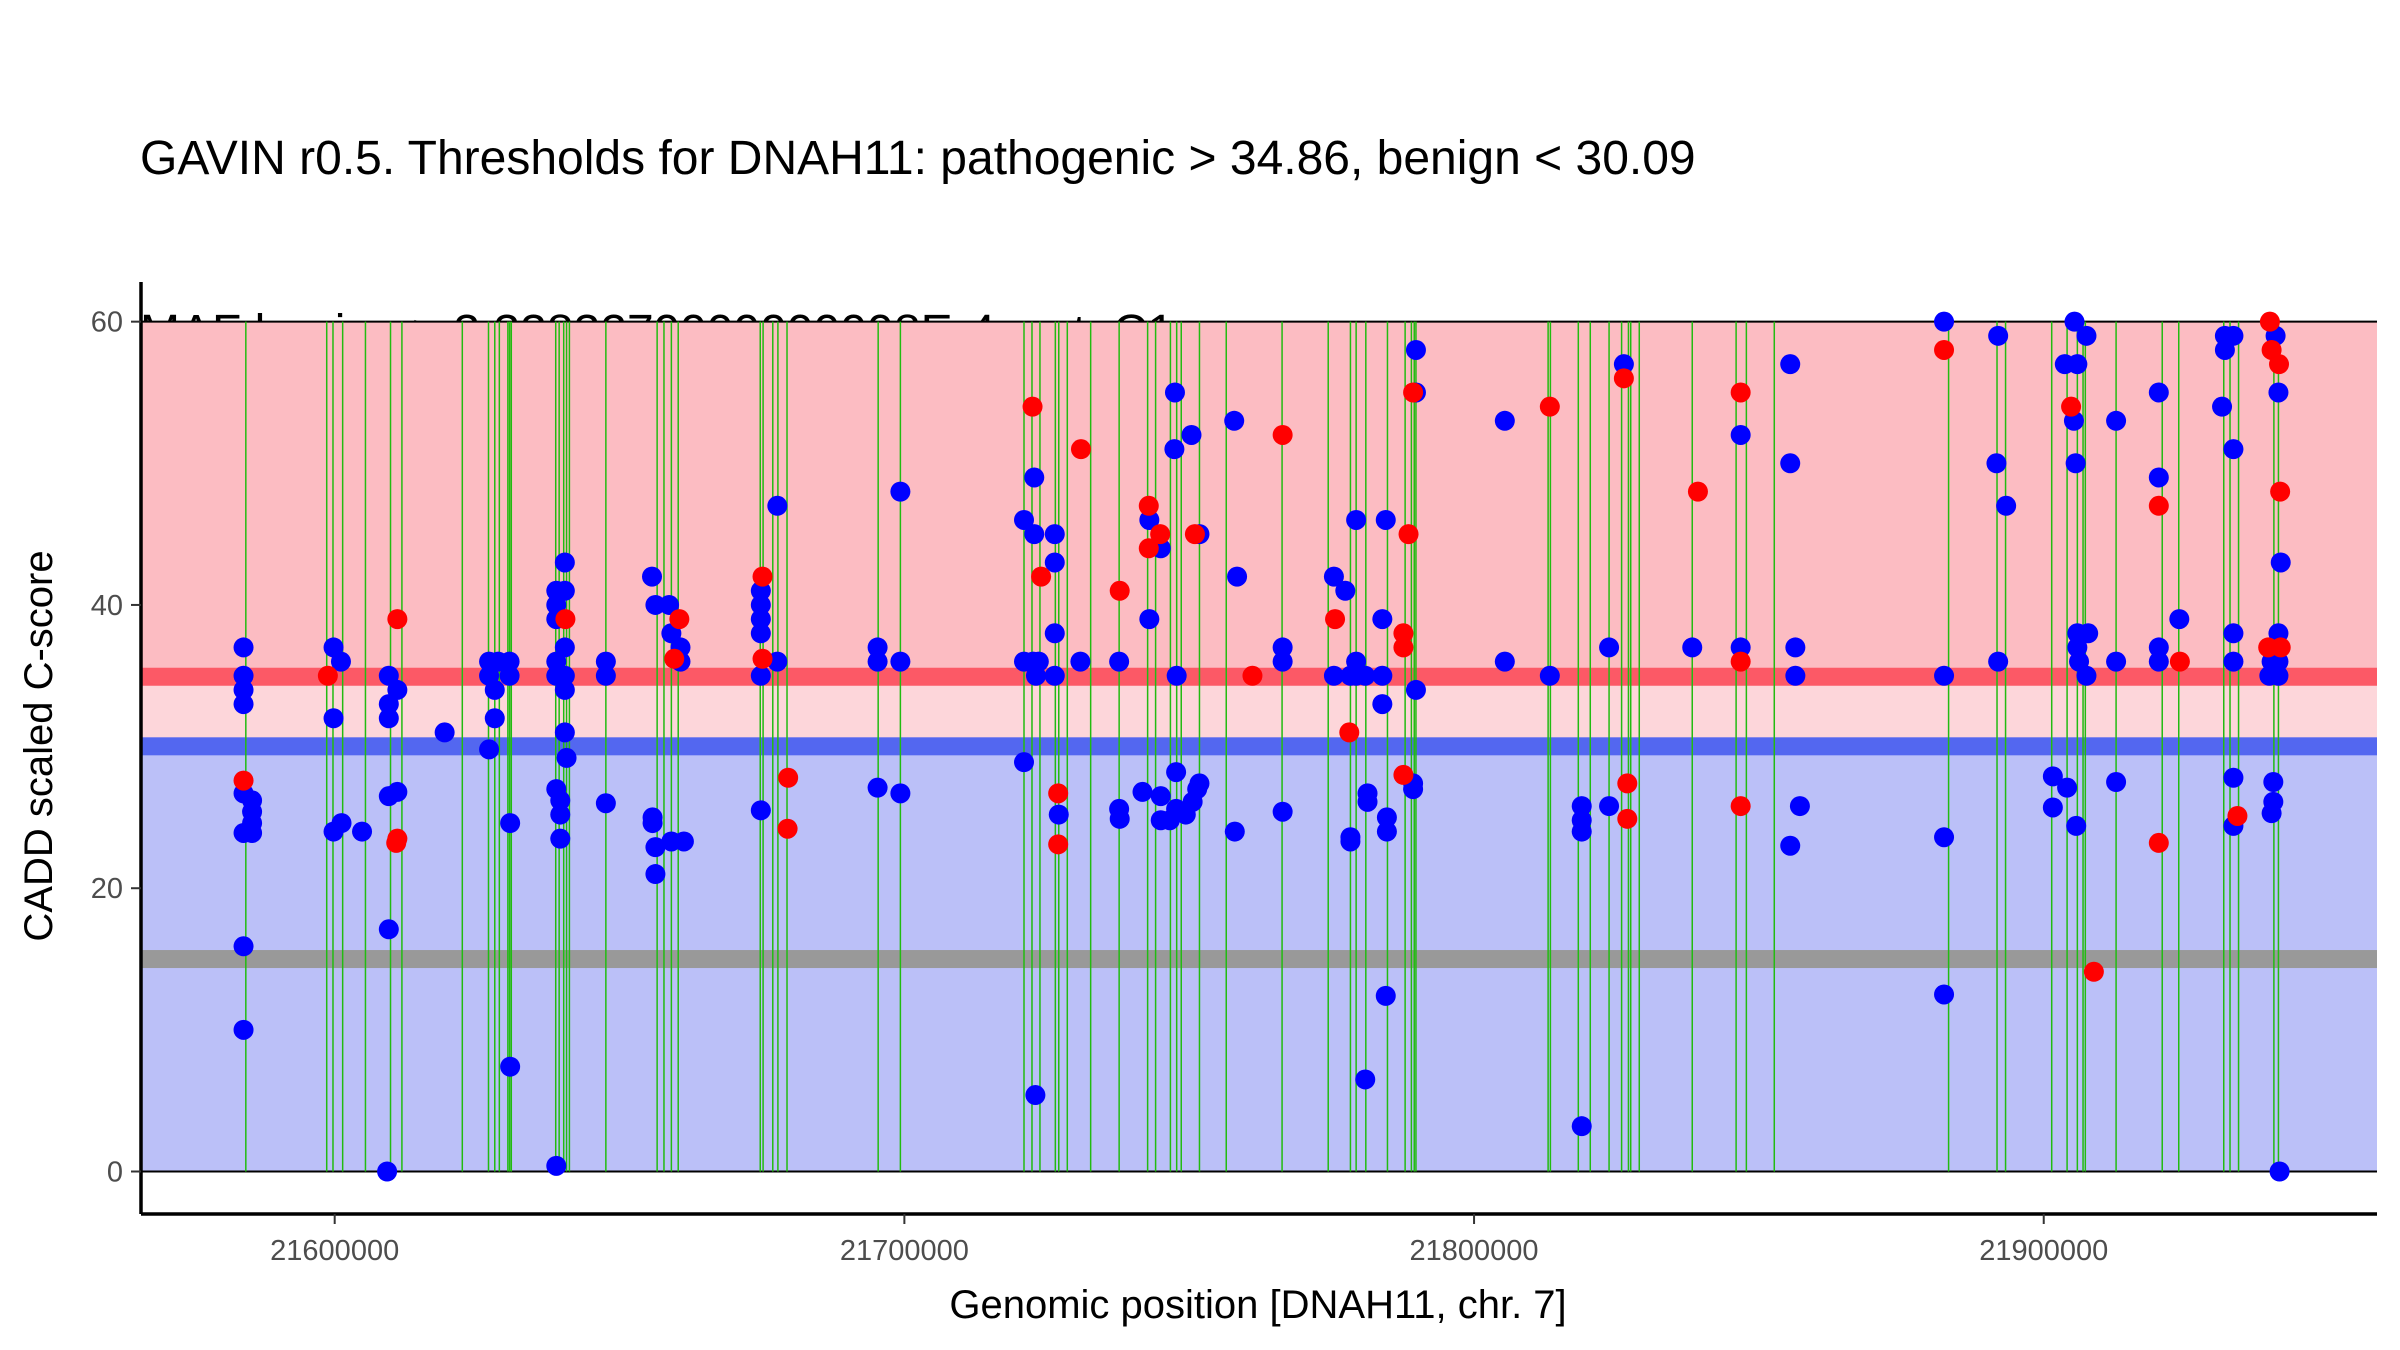 This screenshot has height=1350, width=2400. I want to click on uncertain-region, so click(1259, 711).